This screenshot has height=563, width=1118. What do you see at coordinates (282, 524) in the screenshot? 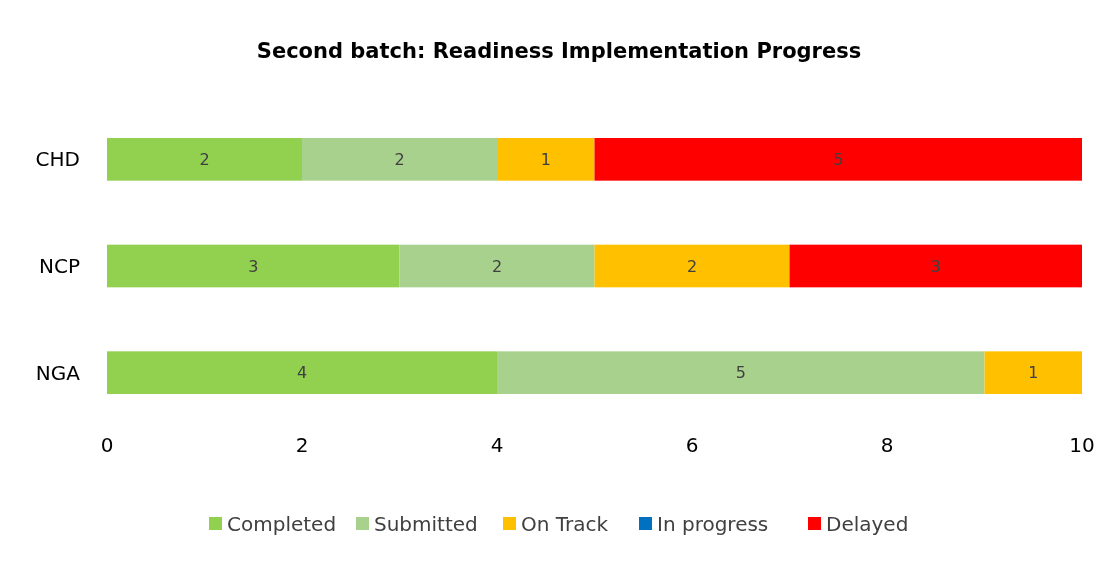
I see `legend-label: Completed` at bounding box center [282, 524].